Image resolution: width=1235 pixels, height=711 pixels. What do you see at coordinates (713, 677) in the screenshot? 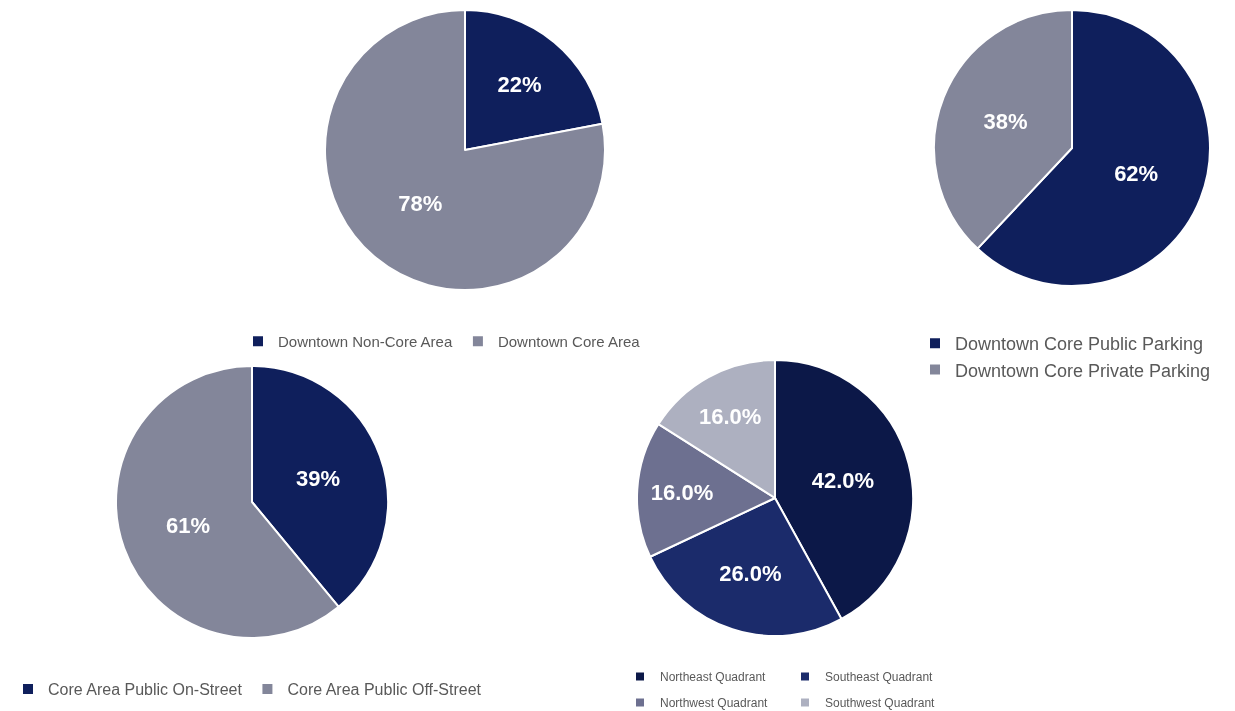
I see `legend-label: Northeast Quadrant` at bounding box center [713, 677].